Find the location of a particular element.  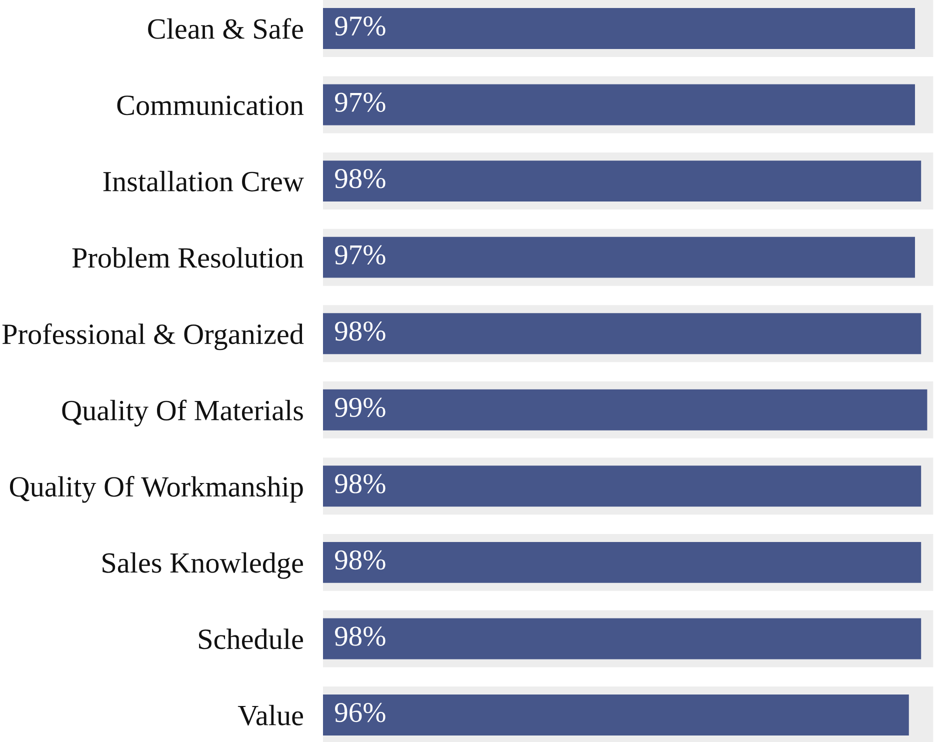

y-tick-label: Value is located at coordinates (270, 715).